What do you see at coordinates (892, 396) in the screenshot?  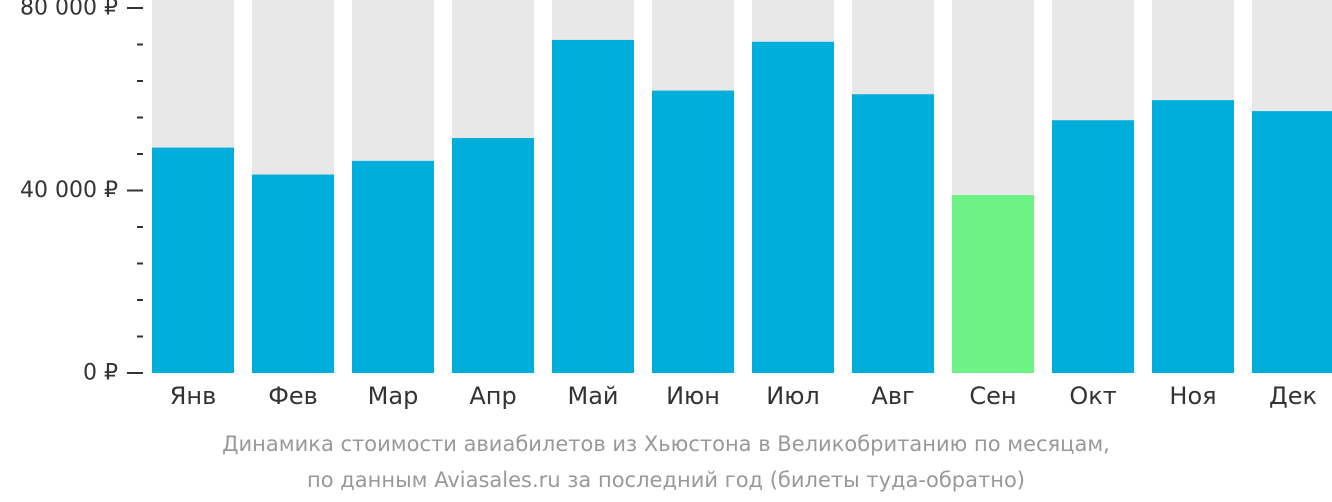 I see `x-tick-label: Авг` at bounding box center [892, 396].